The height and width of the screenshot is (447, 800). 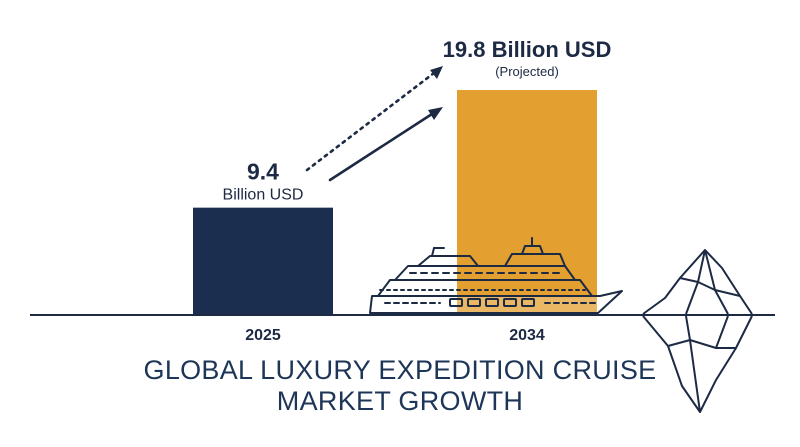 I want to click on value-label-2025: 9.4, so click(x=263, y=172).